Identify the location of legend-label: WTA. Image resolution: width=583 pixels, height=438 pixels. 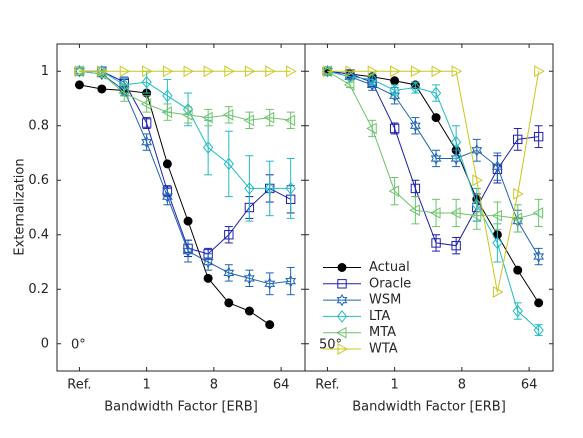
(383, 349).